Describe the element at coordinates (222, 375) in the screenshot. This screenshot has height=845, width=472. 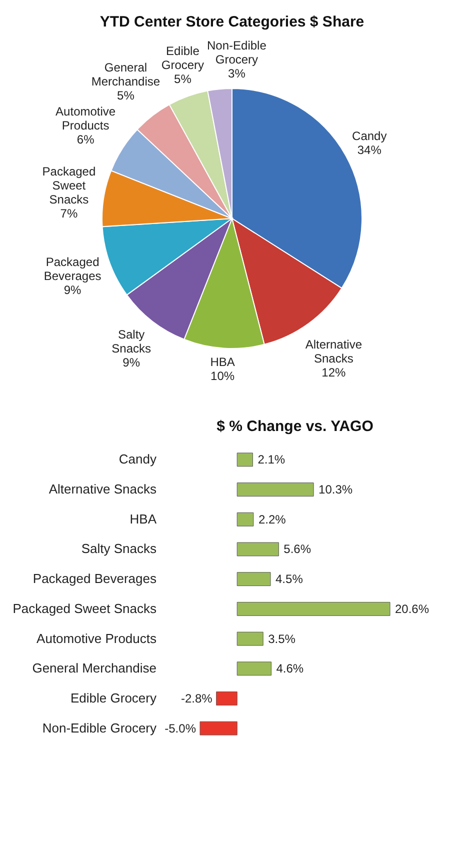
I see `data-label: 10%` at that location.